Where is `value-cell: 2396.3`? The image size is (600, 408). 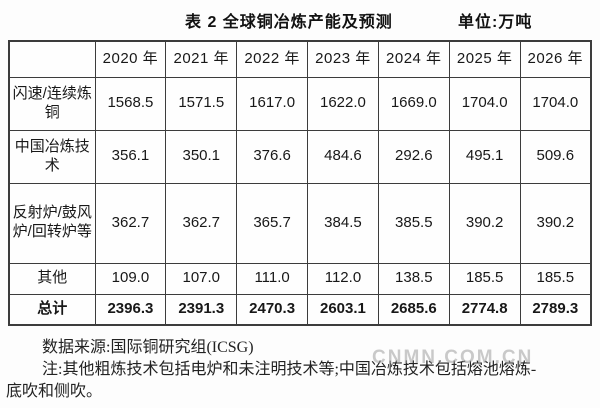 value-cell: 2396.3 is located at coordinates (130, 309).